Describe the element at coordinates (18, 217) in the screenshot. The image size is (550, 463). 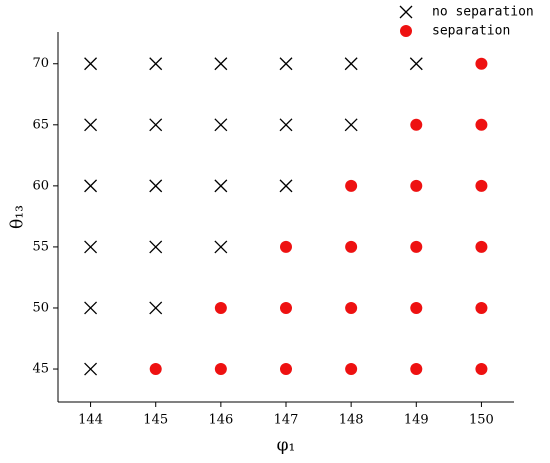
I see `y-axis-label: θ₁₃` at that location.